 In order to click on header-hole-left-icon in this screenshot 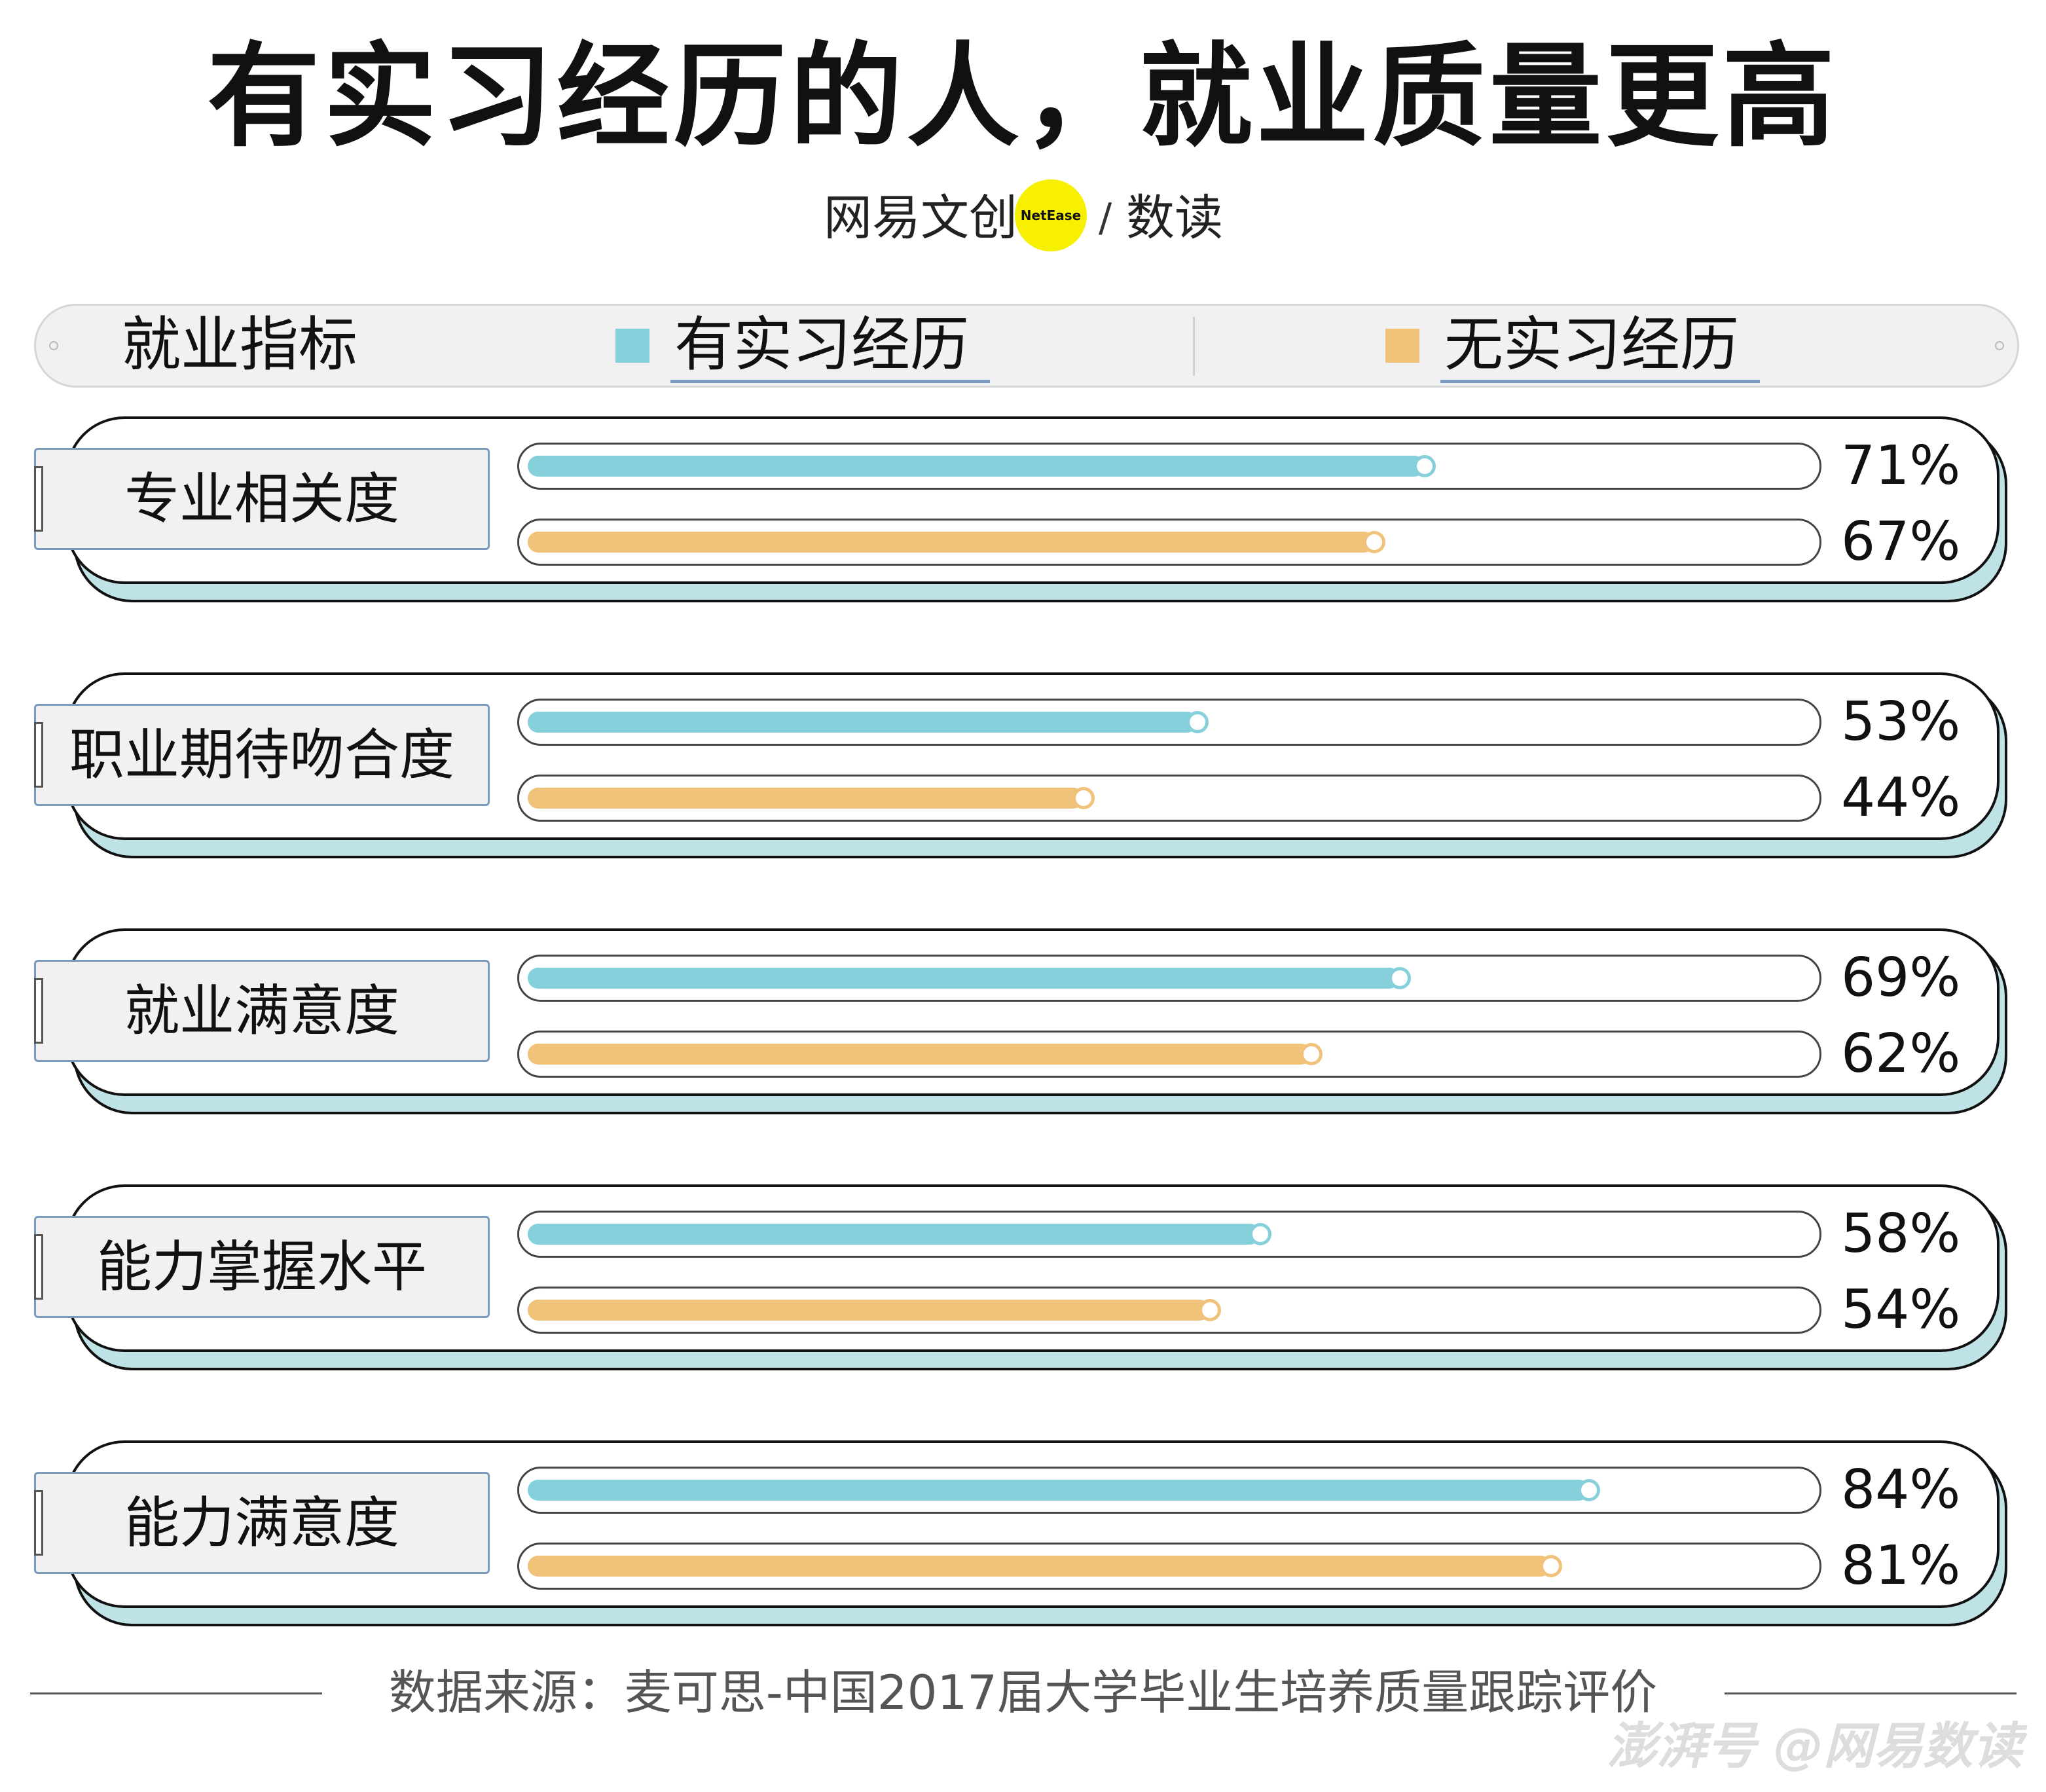, I will do `click(53, 345)`.